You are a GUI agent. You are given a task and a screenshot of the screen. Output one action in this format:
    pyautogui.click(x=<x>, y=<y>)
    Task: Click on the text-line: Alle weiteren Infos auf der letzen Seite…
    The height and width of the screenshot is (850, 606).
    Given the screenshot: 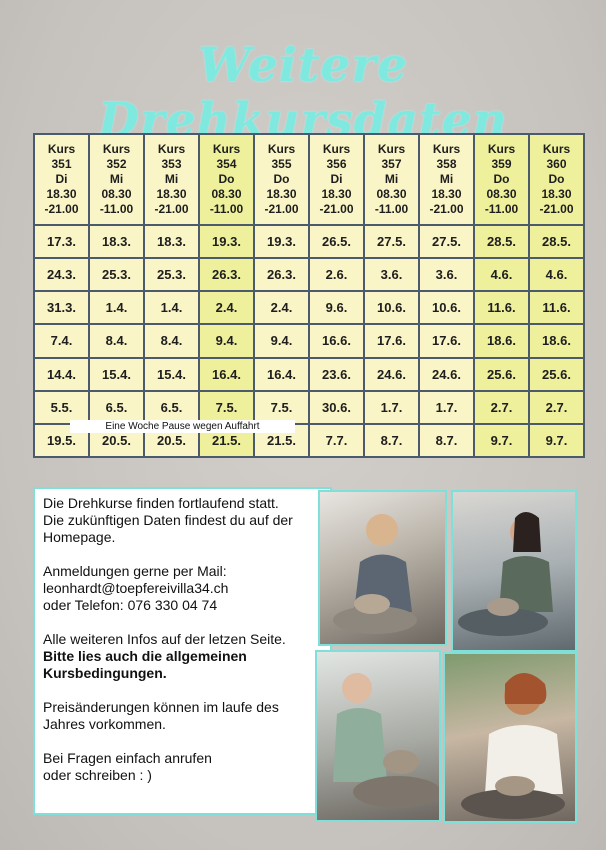 What is the action you would take?
    pyautogui.click(x=164, y=639)
    